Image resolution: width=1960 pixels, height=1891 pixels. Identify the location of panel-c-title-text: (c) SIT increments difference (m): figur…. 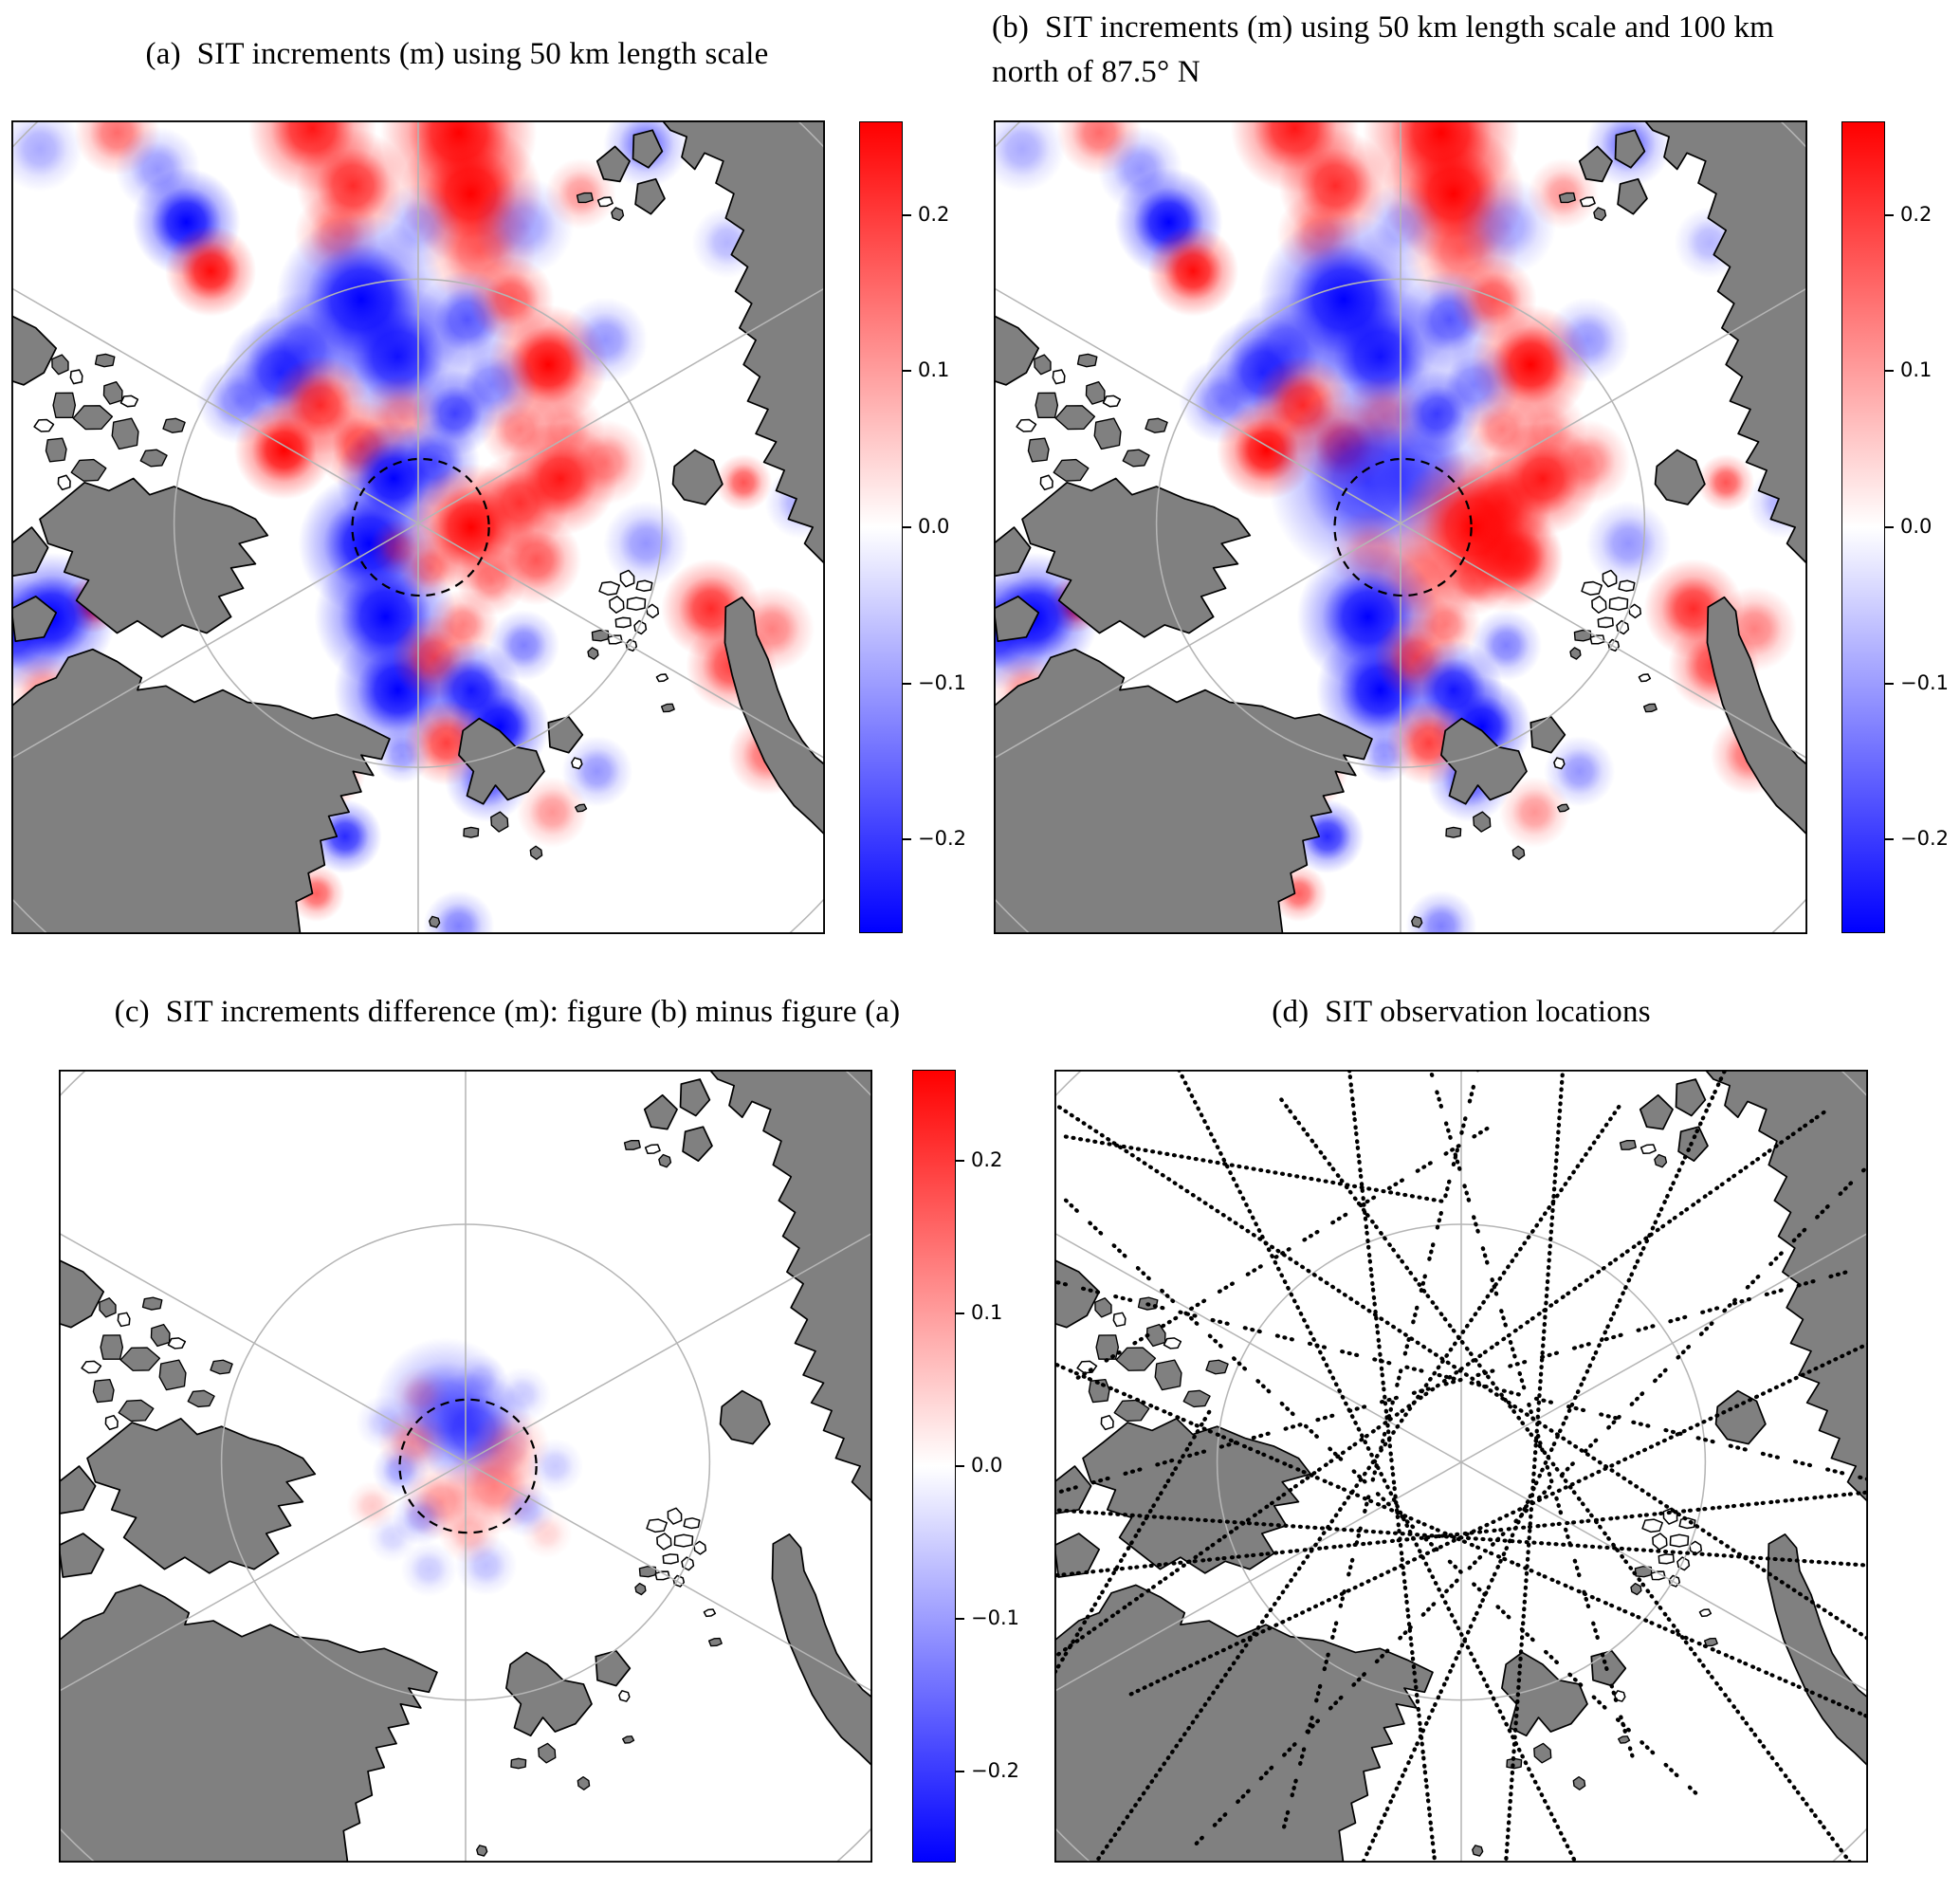
(507, 1012).